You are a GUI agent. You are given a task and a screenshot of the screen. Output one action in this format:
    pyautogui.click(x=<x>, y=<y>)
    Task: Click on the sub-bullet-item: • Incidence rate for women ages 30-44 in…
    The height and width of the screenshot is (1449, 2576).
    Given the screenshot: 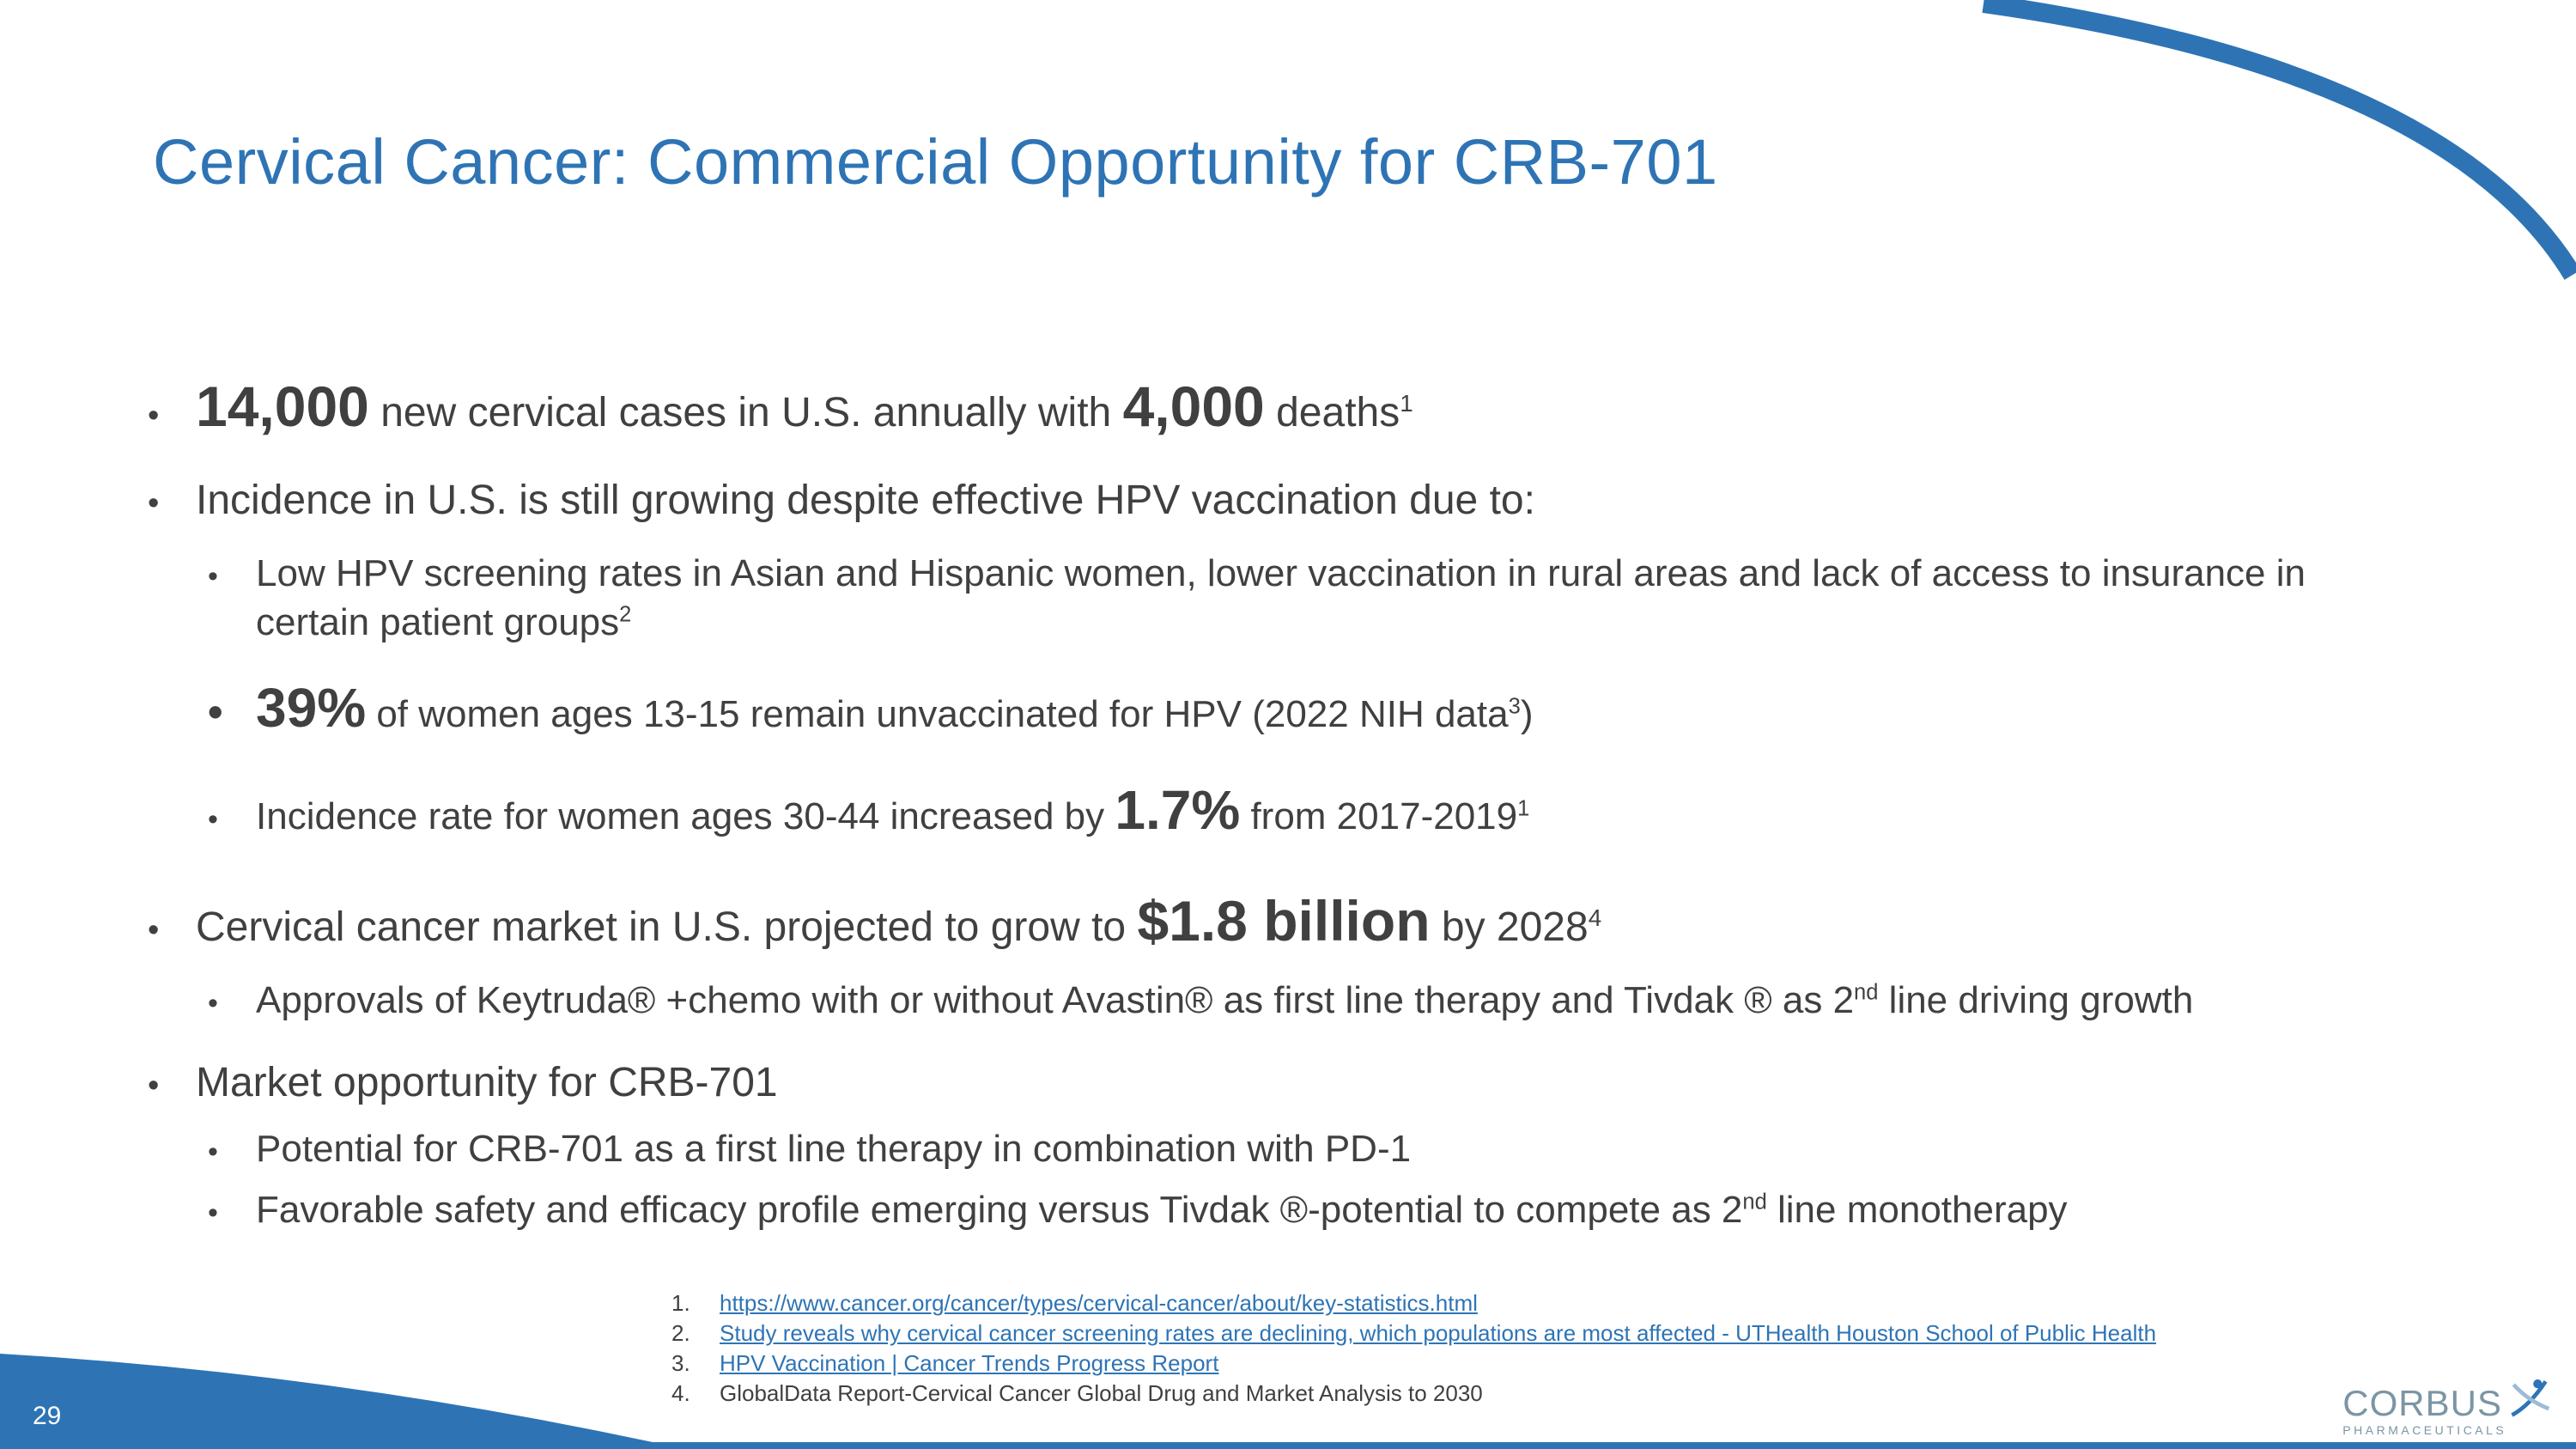 What is the action you would take?
    pyautogui.click(x=1297, y=810)
    